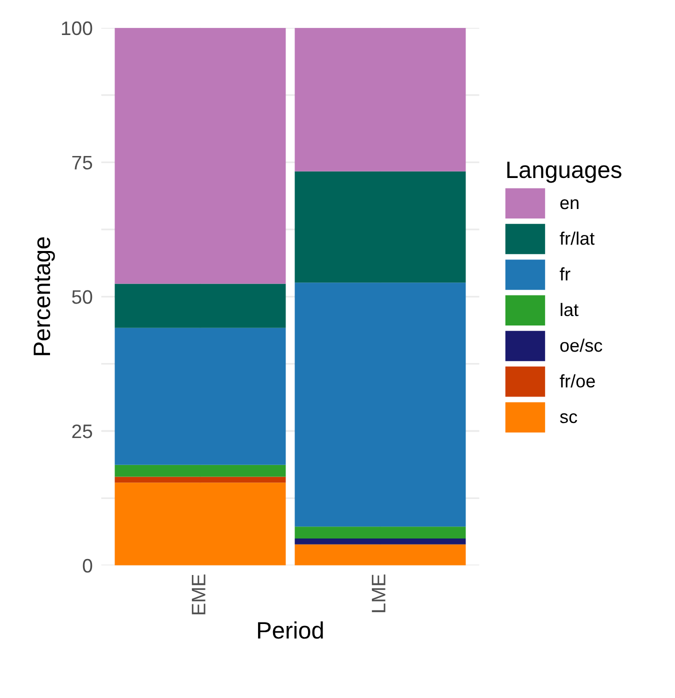 The image size is (675, 698). Describe the element at coordinates (565, 273) in the screenshot. I see `legend-label: fr` at that location.